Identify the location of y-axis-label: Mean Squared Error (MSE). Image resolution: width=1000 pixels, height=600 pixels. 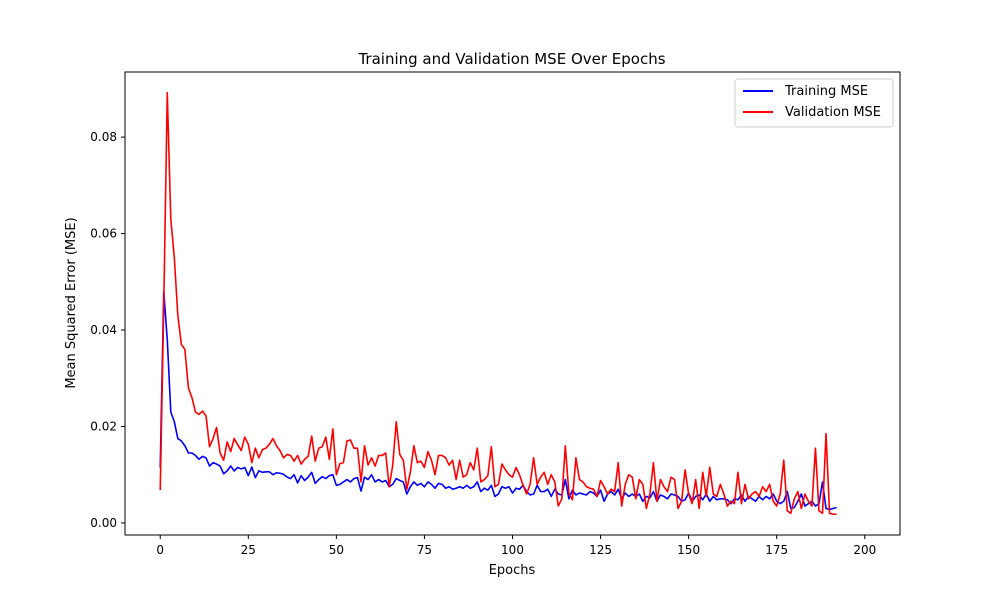
(71, 302).